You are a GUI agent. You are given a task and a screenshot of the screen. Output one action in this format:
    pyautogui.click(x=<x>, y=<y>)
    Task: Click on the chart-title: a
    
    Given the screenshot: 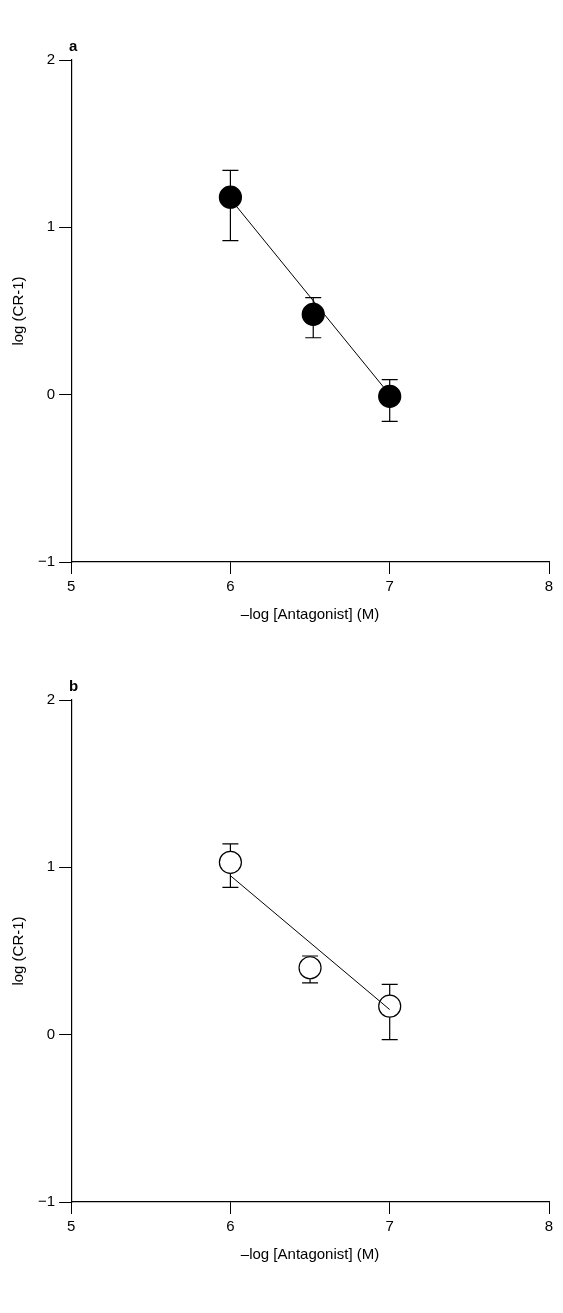 What is the action you would take?
    pyautogui.click(x=74, y=45)
    